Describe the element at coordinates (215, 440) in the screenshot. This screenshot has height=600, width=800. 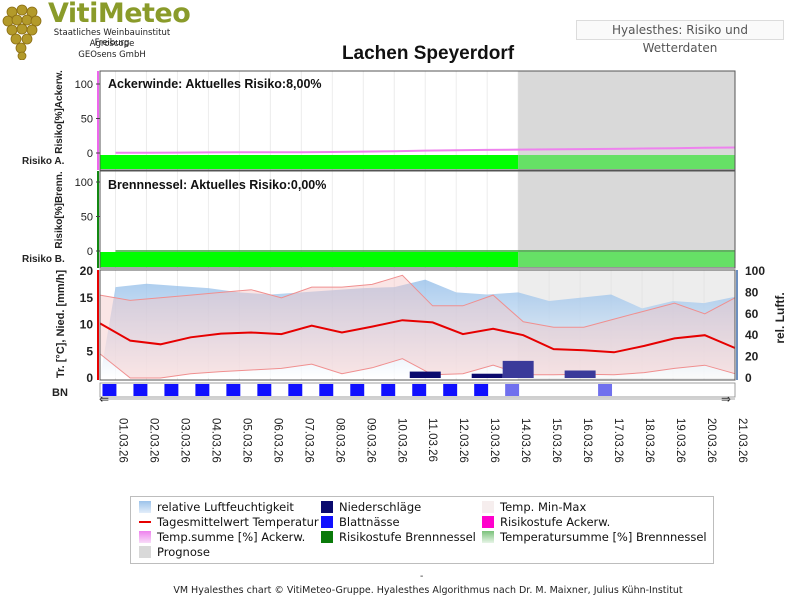
I see `x-date-label: 04.03.26` at that location.